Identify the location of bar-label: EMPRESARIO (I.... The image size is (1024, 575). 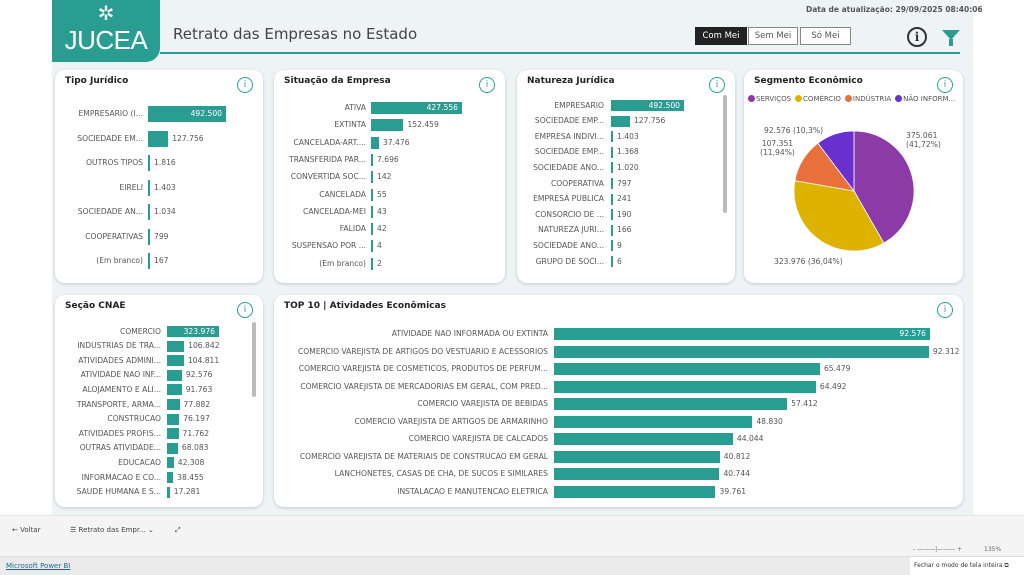
(110, 113).